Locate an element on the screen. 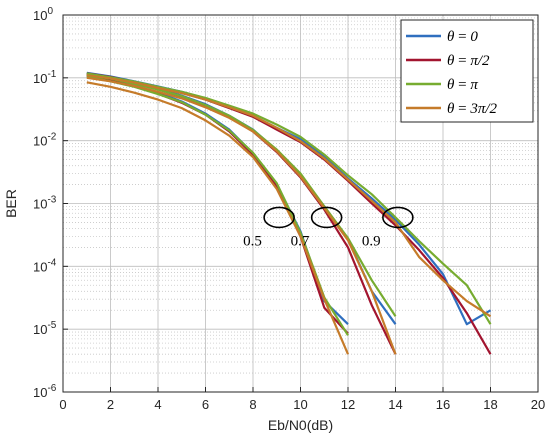  x-tick-label: 6 is located at coordinates (205, 404).